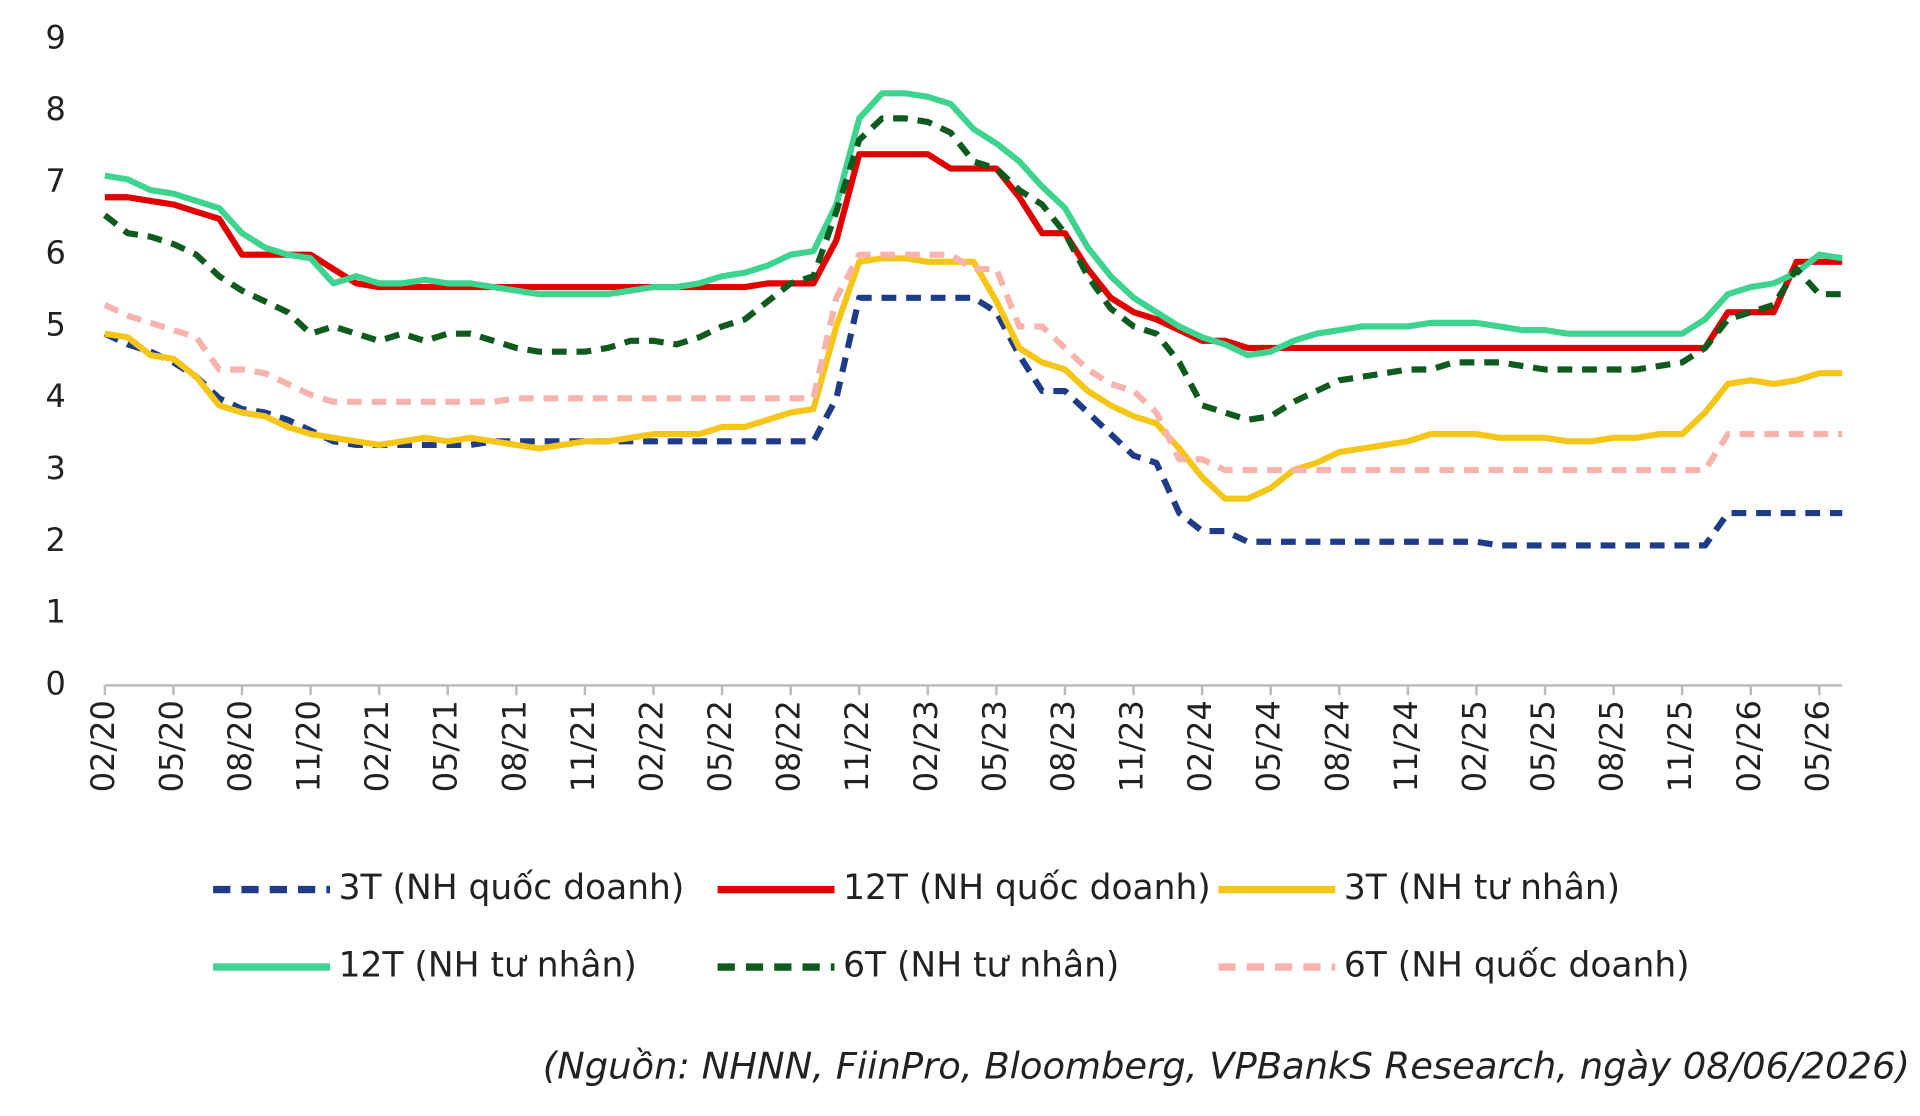 The image size is (1920, 1116). I want to click on x-tick-label: 11/24, so click(1406, 746).